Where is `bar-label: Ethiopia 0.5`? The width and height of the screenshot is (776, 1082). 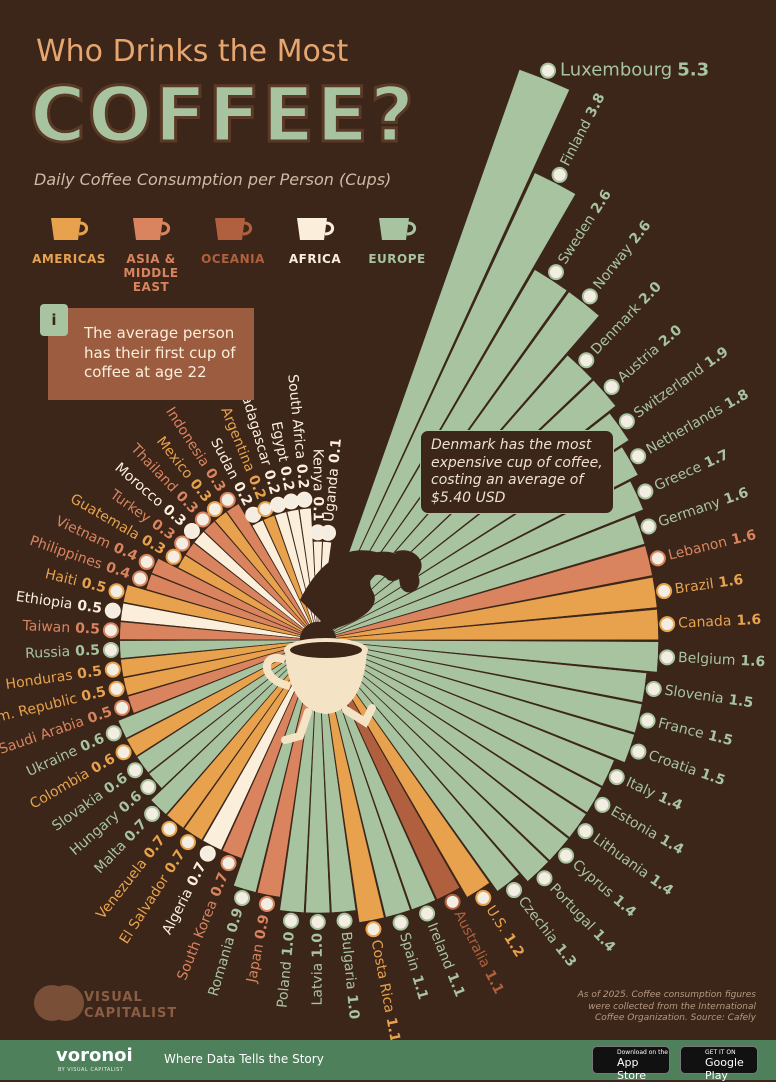
bar-label: Ethiopia 0.5 is located at coordinates (59, 603).